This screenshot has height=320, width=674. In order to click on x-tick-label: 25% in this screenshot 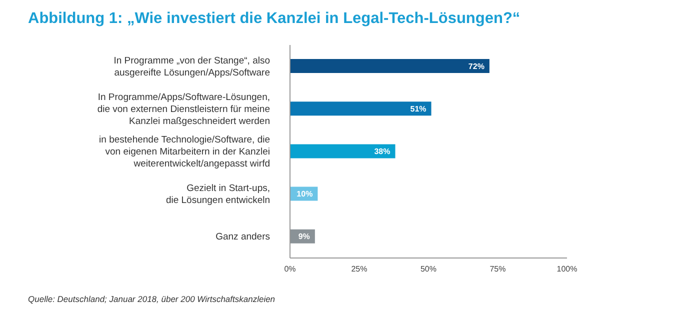, I will do `click(359, 269)`.